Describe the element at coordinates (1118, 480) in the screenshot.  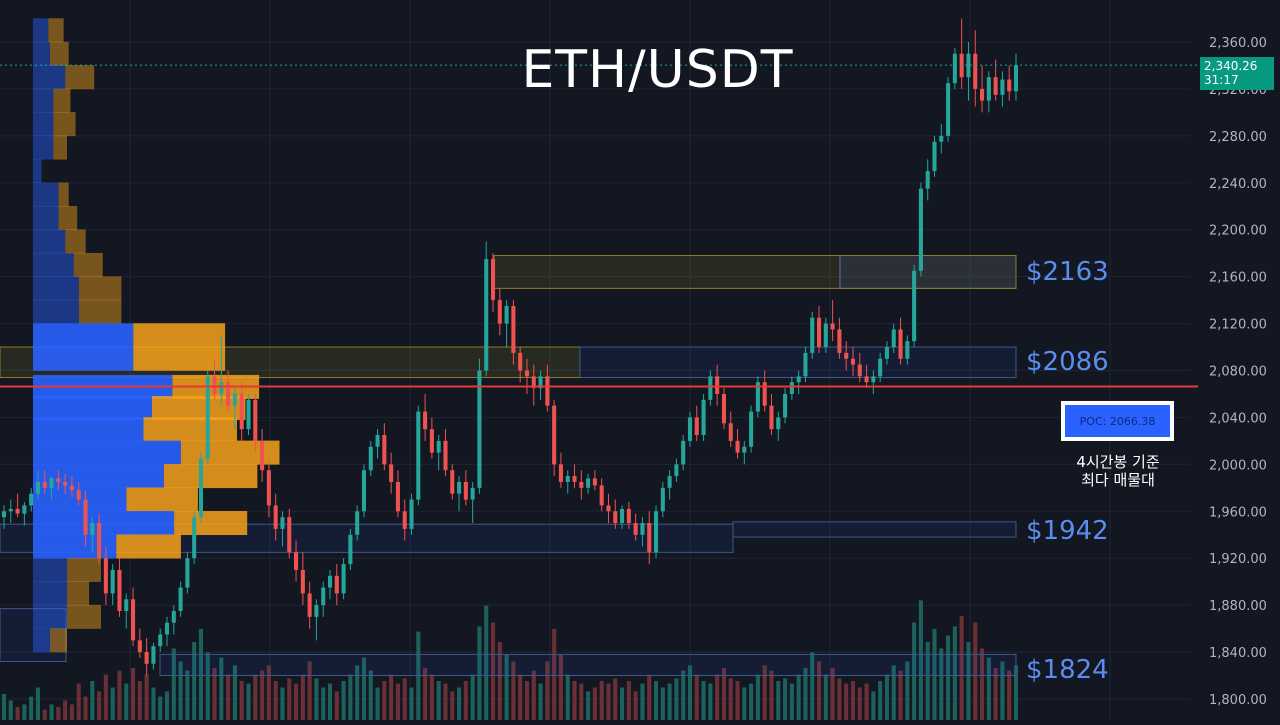
I see `poc-note-line2: 최다 매물대` at that location.